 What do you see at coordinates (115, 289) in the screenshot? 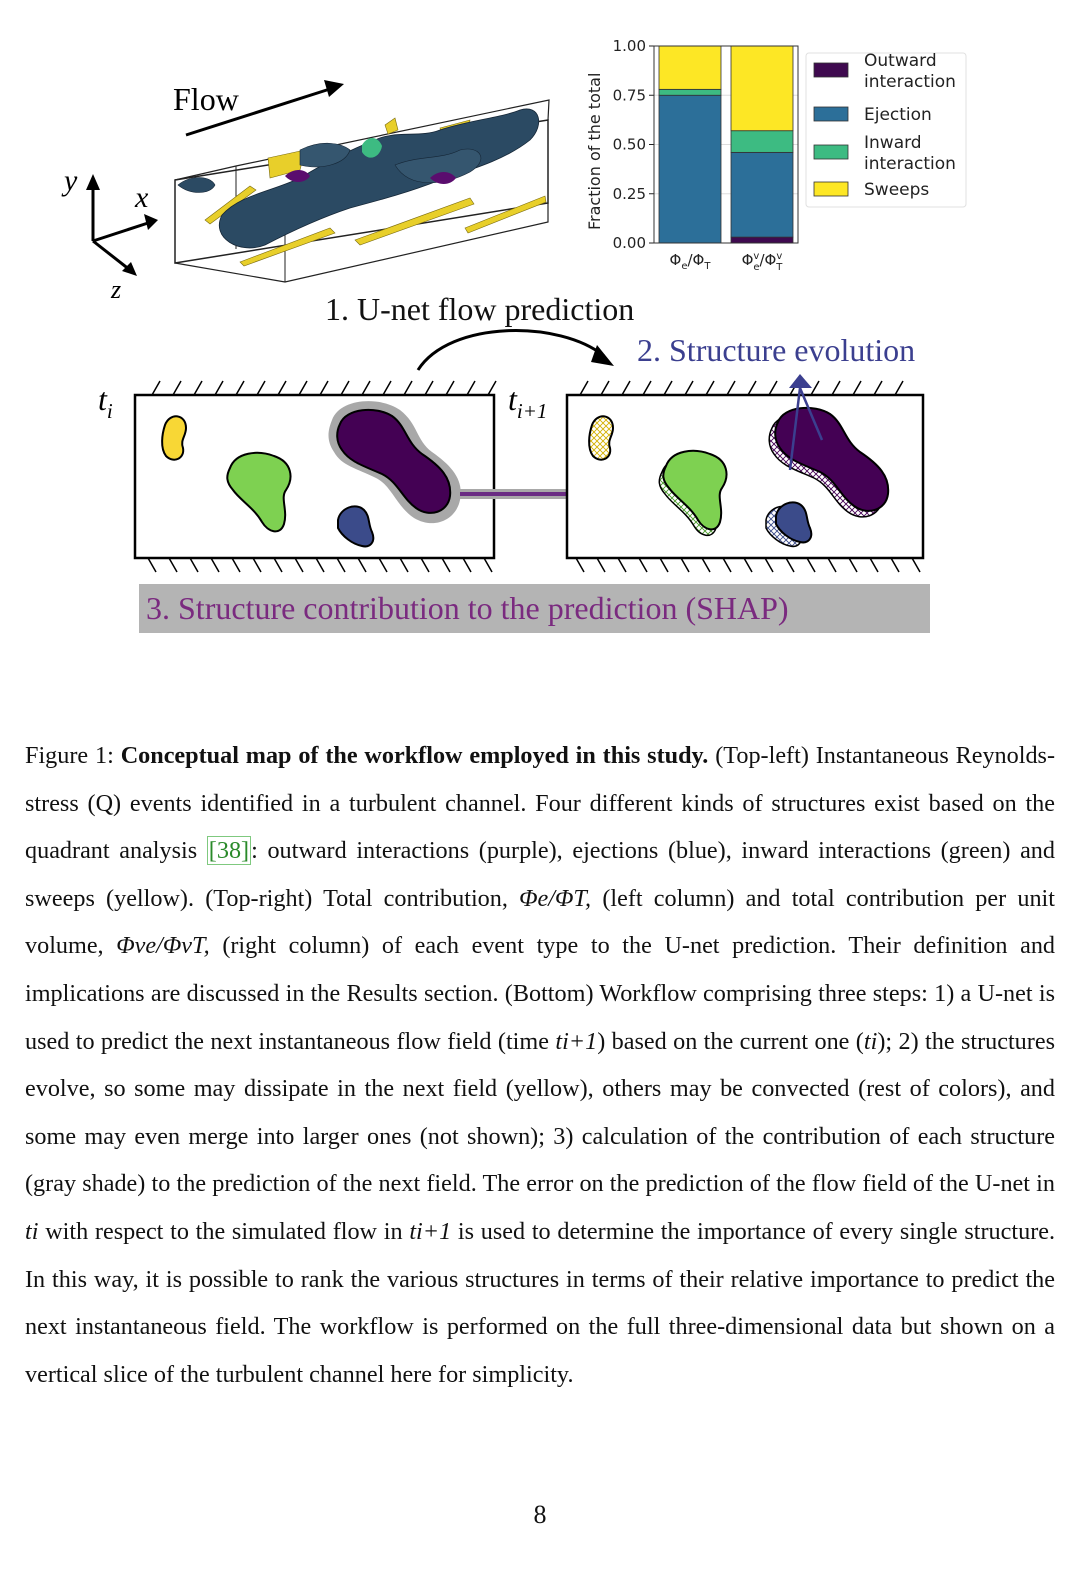
I see `axis-z-label: z` at bounding box center [115, 289].